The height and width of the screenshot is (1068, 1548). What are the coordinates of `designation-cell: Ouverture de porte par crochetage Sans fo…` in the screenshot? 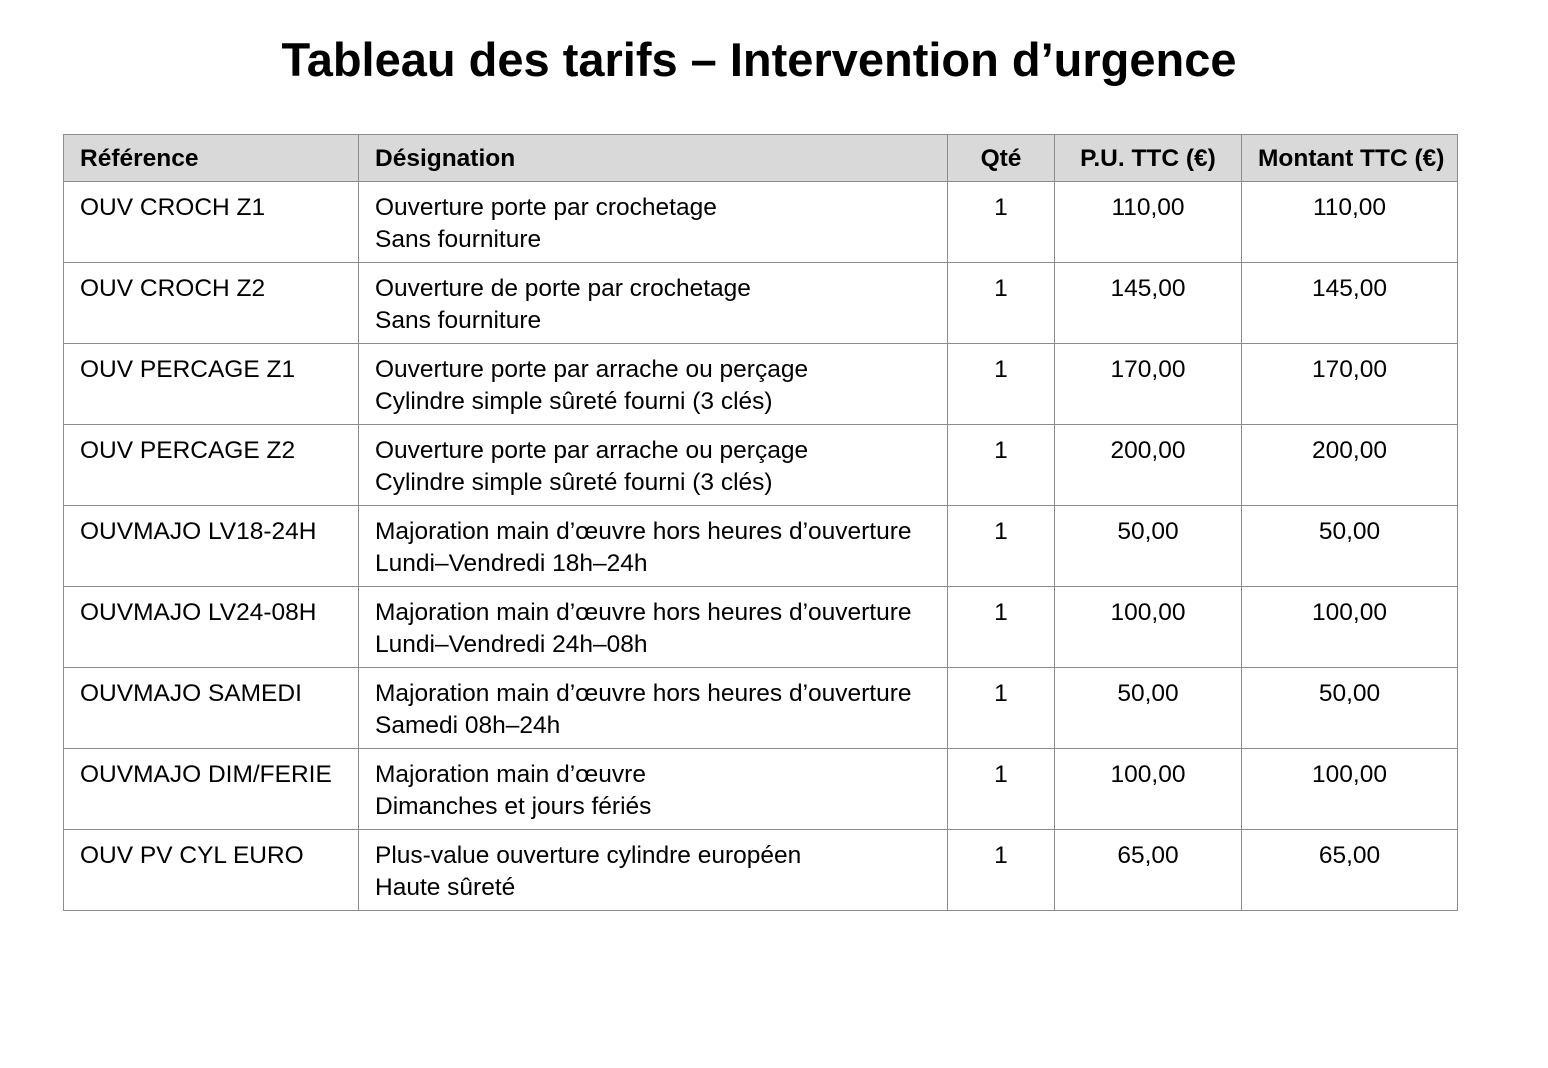 It's located at (653, 303).